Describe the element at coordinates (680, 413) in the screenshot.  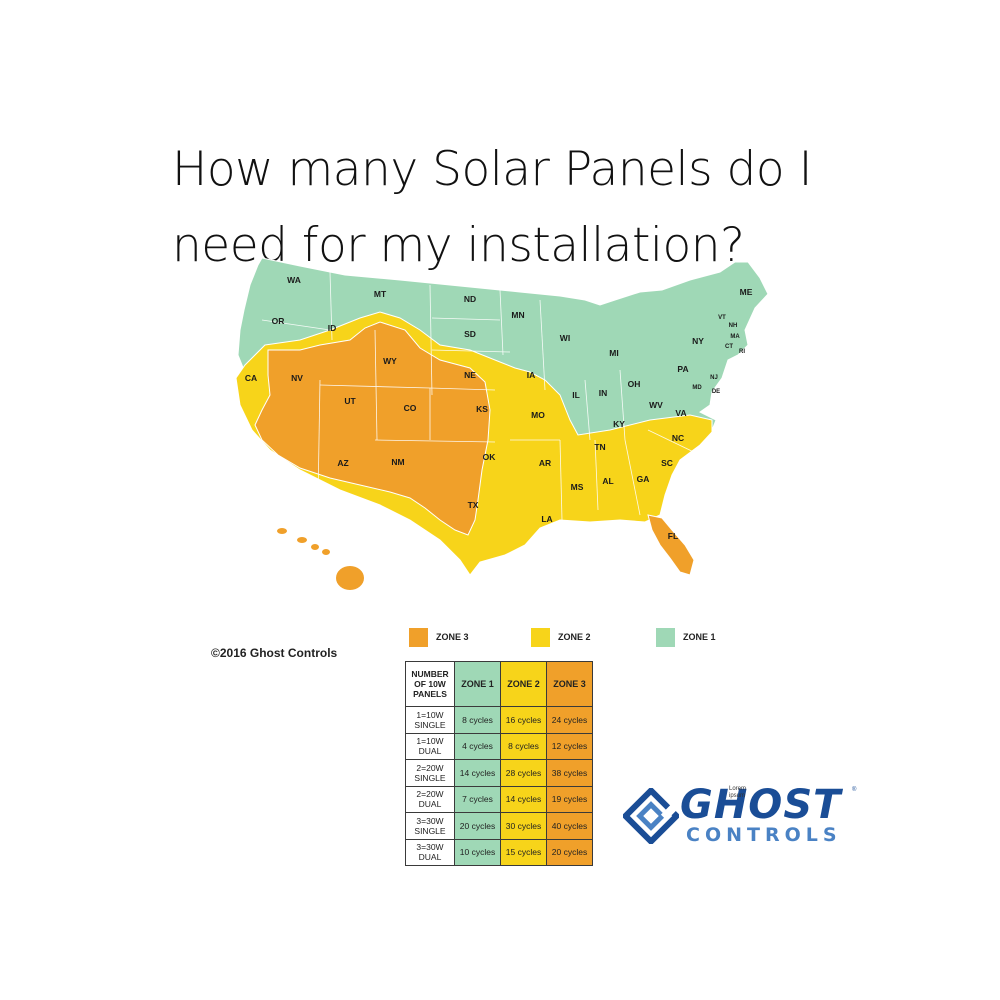
I see `state-label-va: VA` at that location.